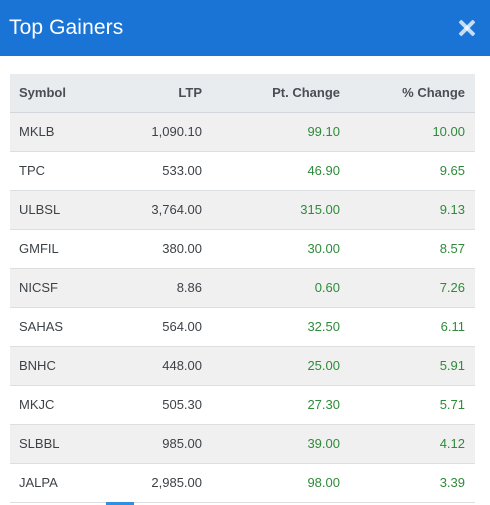 This screenshot has height=505, width=490. Describe the element at coordinates (156, 327) in the screenshot. I see `cell-ltp: 564.00` at that location.